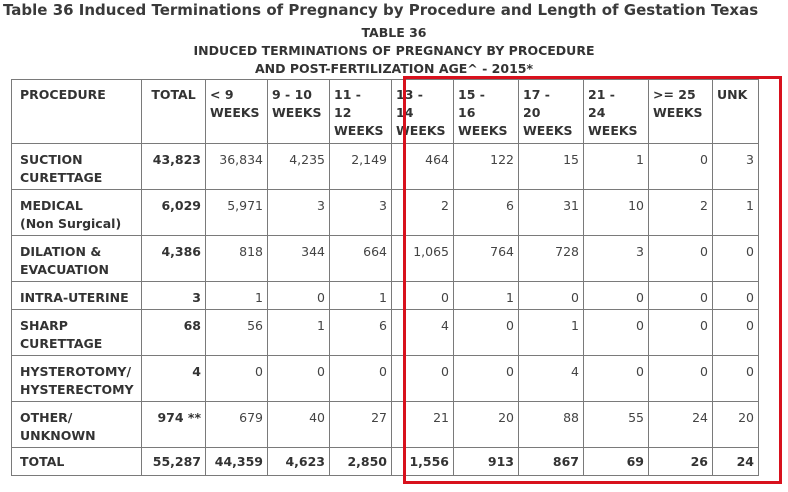 The width and height of the screenshot is (788, 492). Describe the element at coordinates (173, 378) in the screenshot. I see `total-cell: 4` at that location.